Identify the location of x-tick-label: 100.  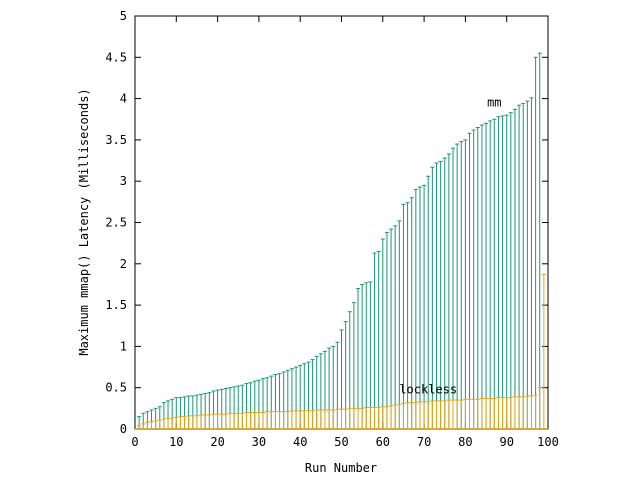
(548, 442).